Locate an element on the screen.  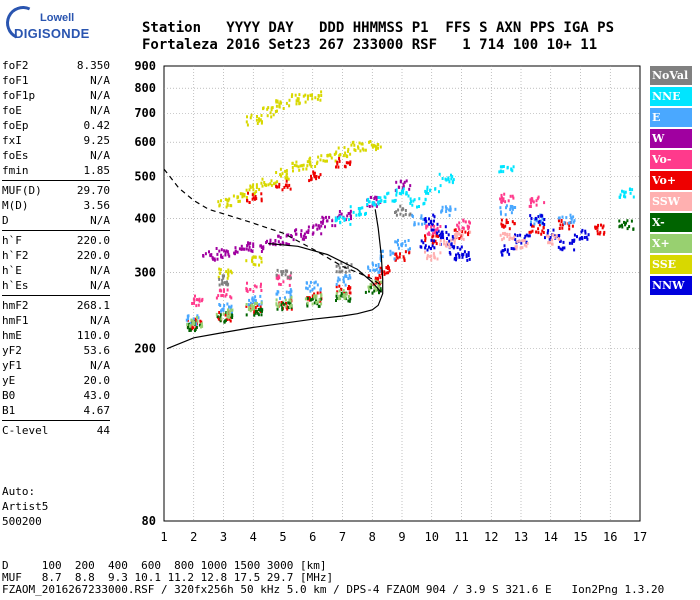
param-value: 220.0 is located at coordinates (93, 255).